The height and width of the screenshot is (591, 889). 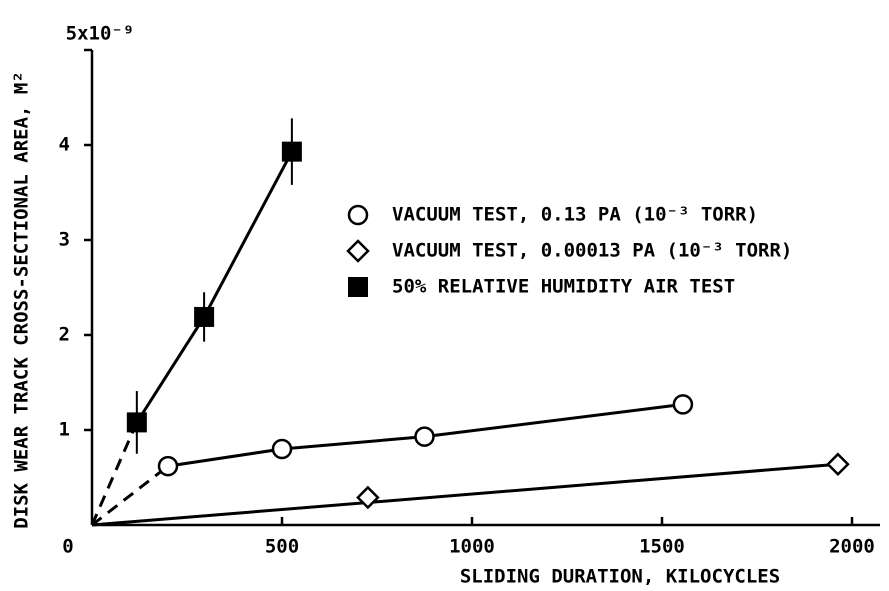 I want to click on x-tick-label: 1000, so click(x=472, y=547).